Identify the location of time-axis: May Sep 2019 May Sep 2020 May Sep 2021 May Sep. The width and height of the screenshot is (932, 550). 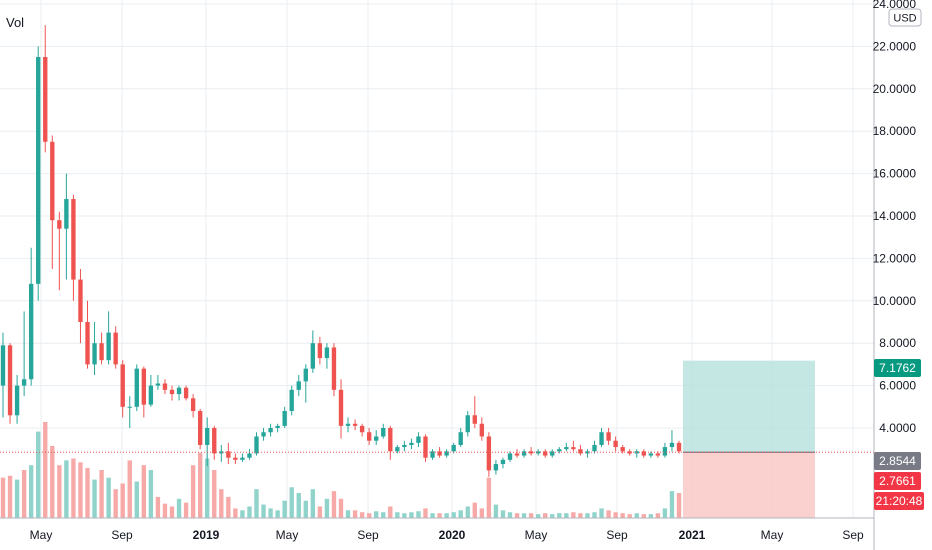
(437, 529).